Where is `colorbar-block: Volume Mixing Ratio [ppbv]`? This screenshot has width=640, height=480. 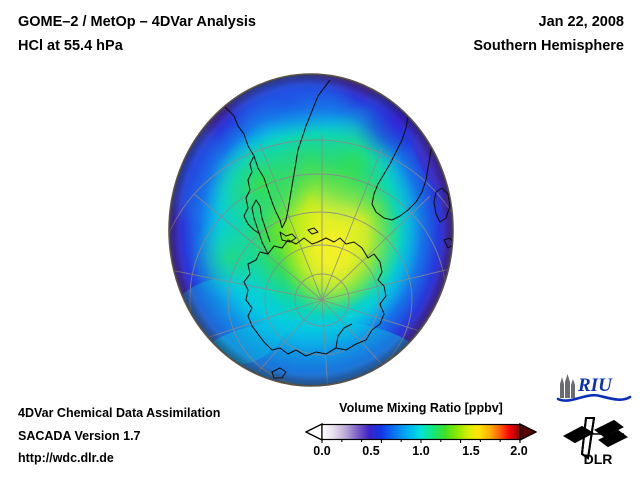
colorbar-block: Volume Mixing Ratio [ppbv] is located at coordinates (421, 431).